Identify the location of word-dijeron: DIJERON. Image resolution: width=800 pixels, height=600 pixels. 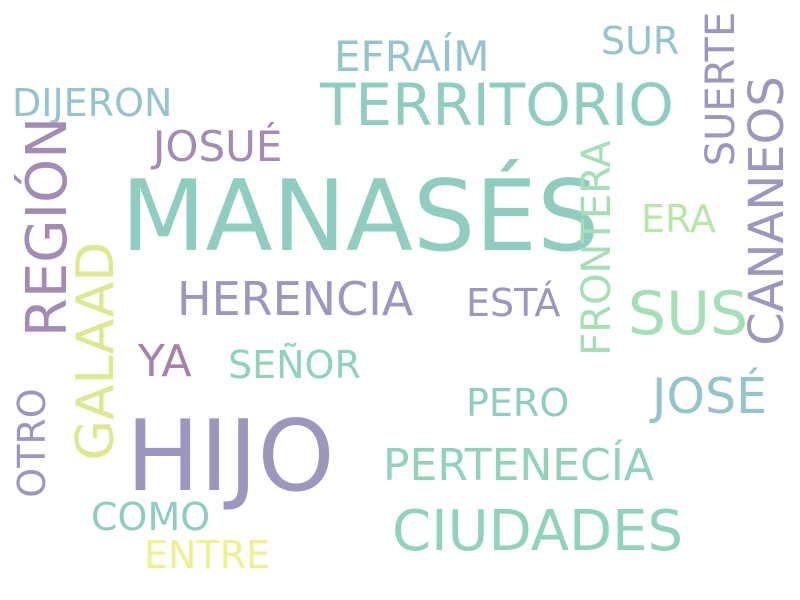
(92, 103).